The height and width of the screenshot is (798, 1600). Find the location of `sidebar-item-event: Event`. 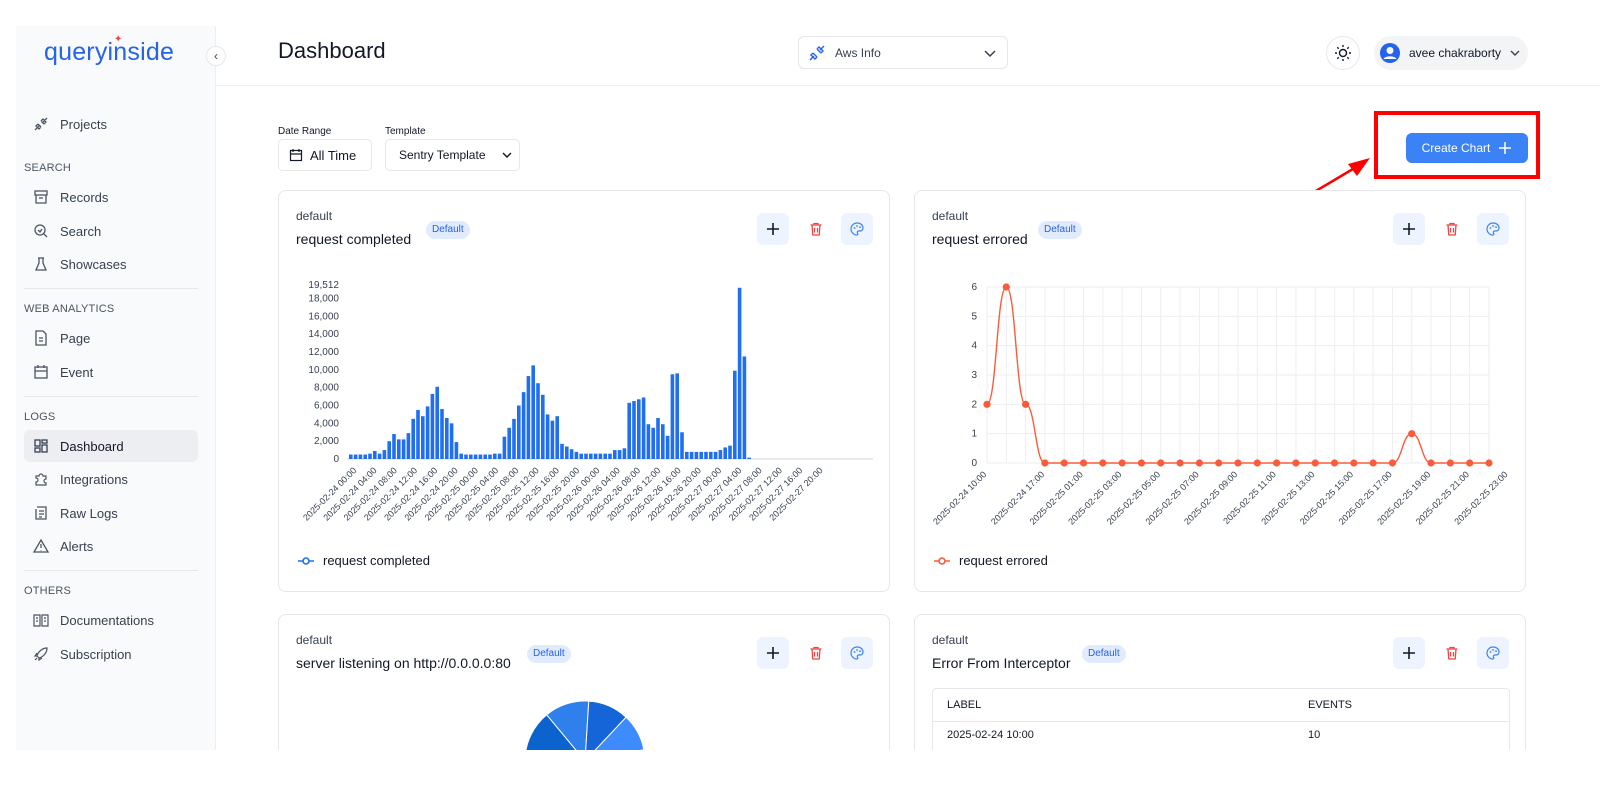

sidebar-item-event: Event is located at coordinates (111, 372).